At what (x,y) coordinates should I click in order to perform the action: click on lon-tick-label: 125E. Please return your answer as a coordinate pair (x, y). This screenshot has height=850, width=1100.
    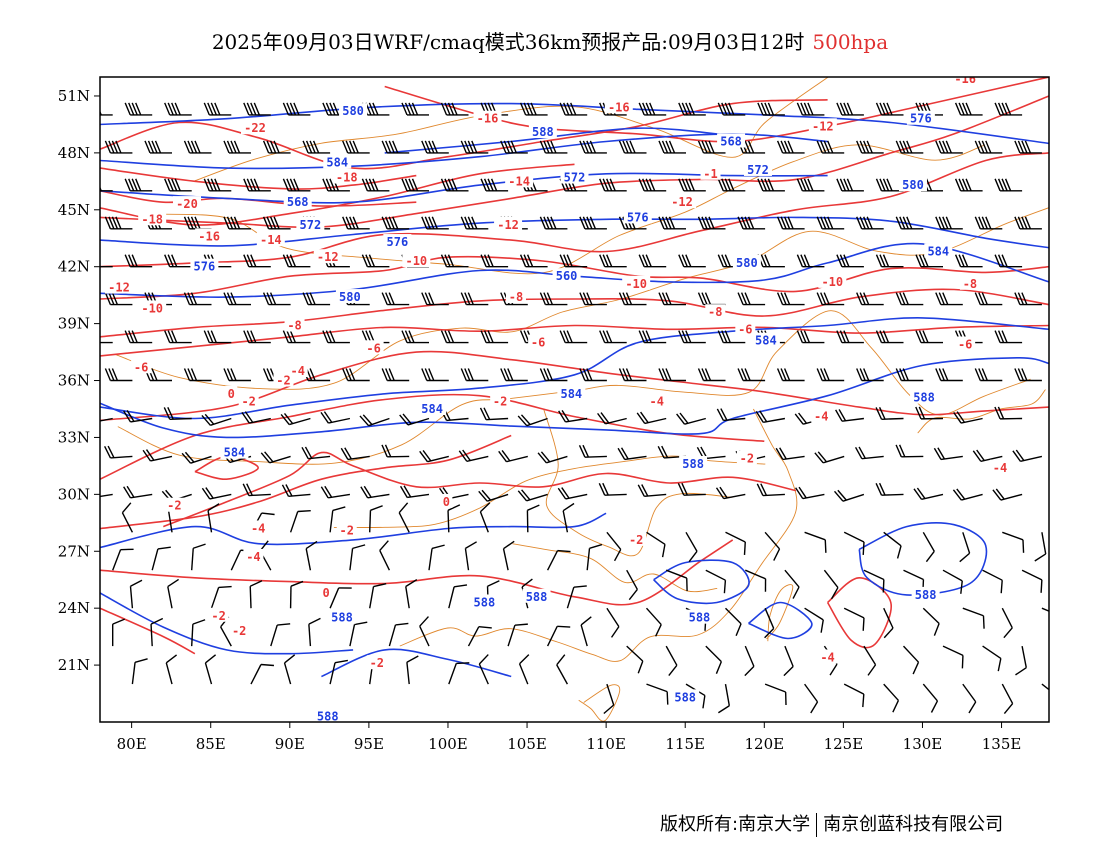
    Looking at the image, I should click on (844, 744).